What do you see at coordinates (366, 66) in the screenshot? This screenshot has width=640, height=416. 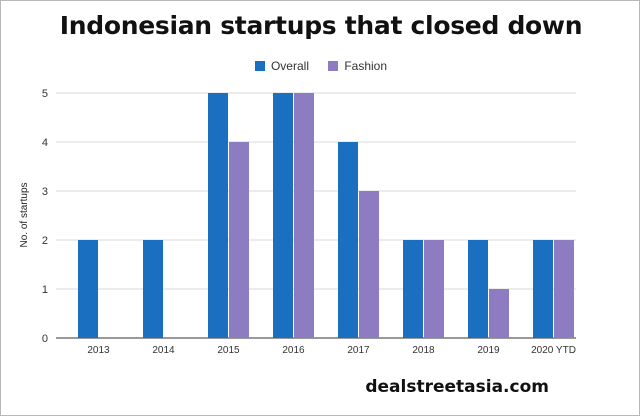 I see `legend-label-fashion: Fashion` at bounding box center [366, 66].